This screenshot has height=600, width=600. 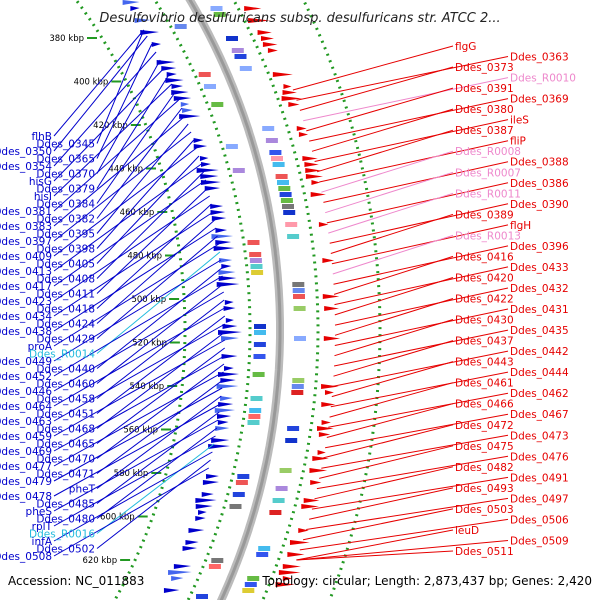 I want to click on gene-label: Ddes_R0014, so click(x=62, y=355).